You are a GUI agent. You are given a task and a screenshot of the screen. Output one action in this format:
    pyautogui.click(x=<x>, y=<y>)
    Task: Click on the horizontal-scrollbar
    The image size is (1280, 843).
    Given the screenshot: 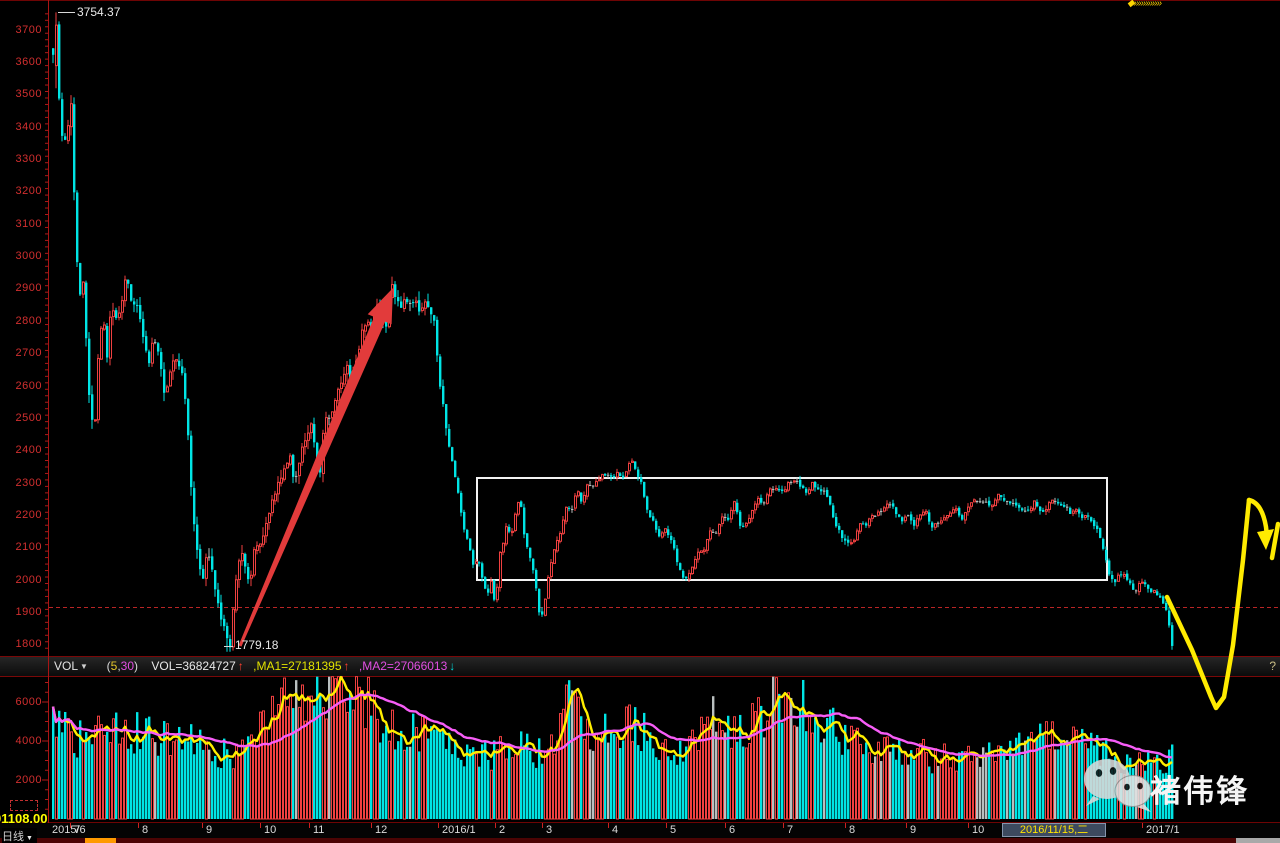 What is the action you would take?
    pyautogui.click(x=640, y=840)
    